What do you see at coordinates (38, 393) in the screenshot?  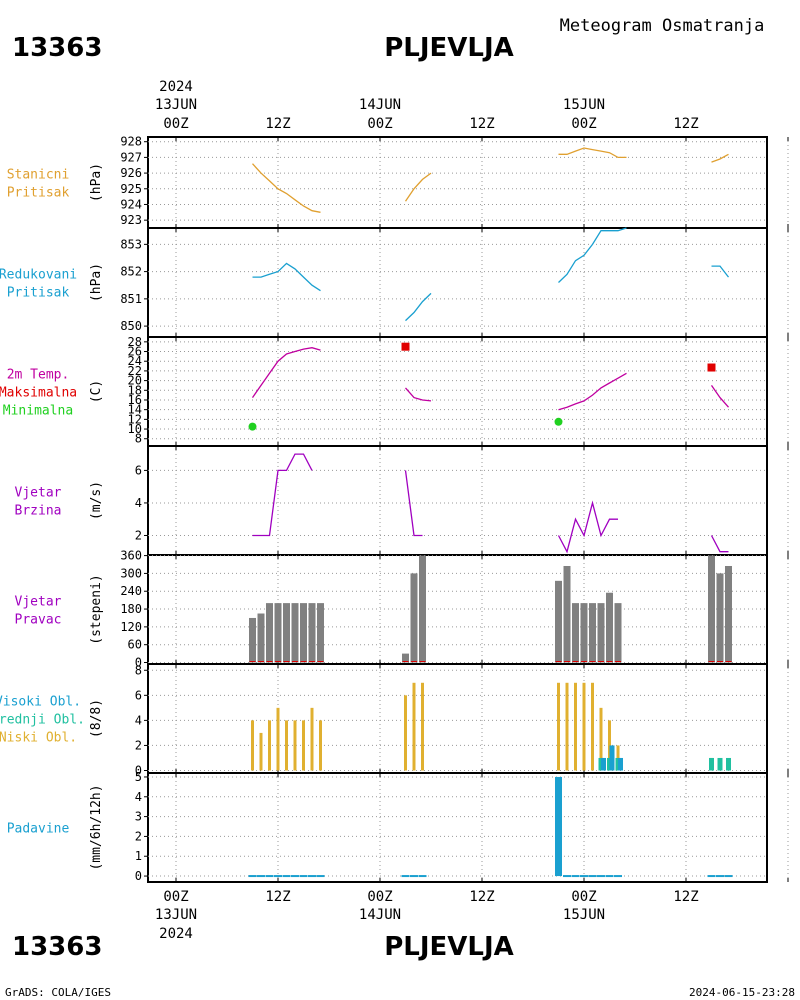 I see `panel-label: Maksimalna` at bounding box center [38, 393].